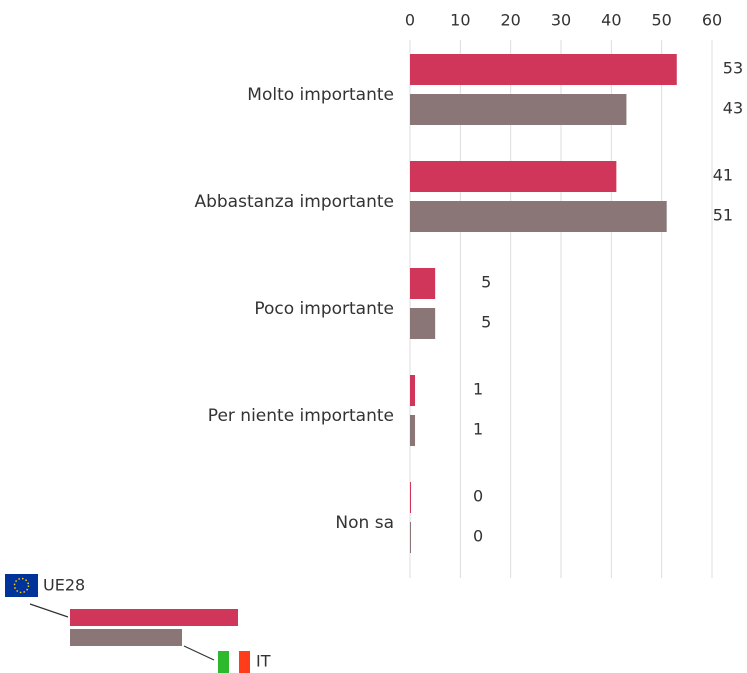 Image resolution: width=747 pixels, height=673 pixels. What do you see at coordinates (324, 309) in the screenshot?
I see `category-label: Poco importante` at bounding box center [324, 309].